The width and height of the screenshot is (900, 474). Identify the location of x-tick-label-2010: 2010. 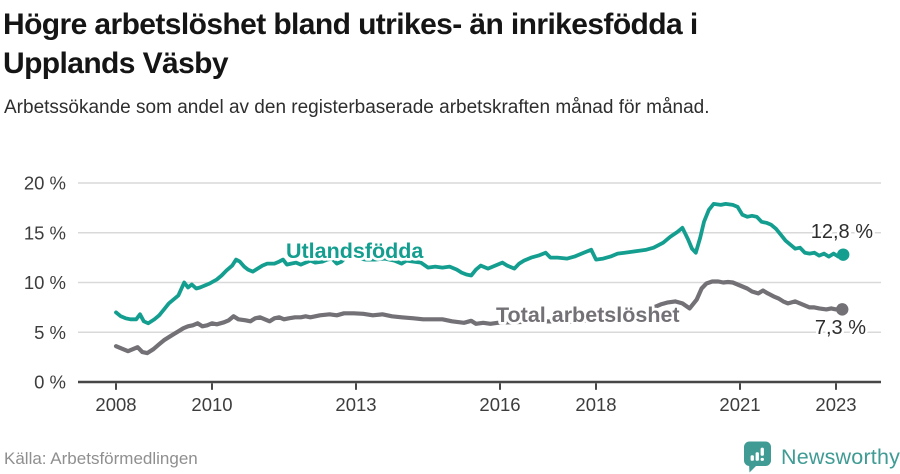
(211, 404).